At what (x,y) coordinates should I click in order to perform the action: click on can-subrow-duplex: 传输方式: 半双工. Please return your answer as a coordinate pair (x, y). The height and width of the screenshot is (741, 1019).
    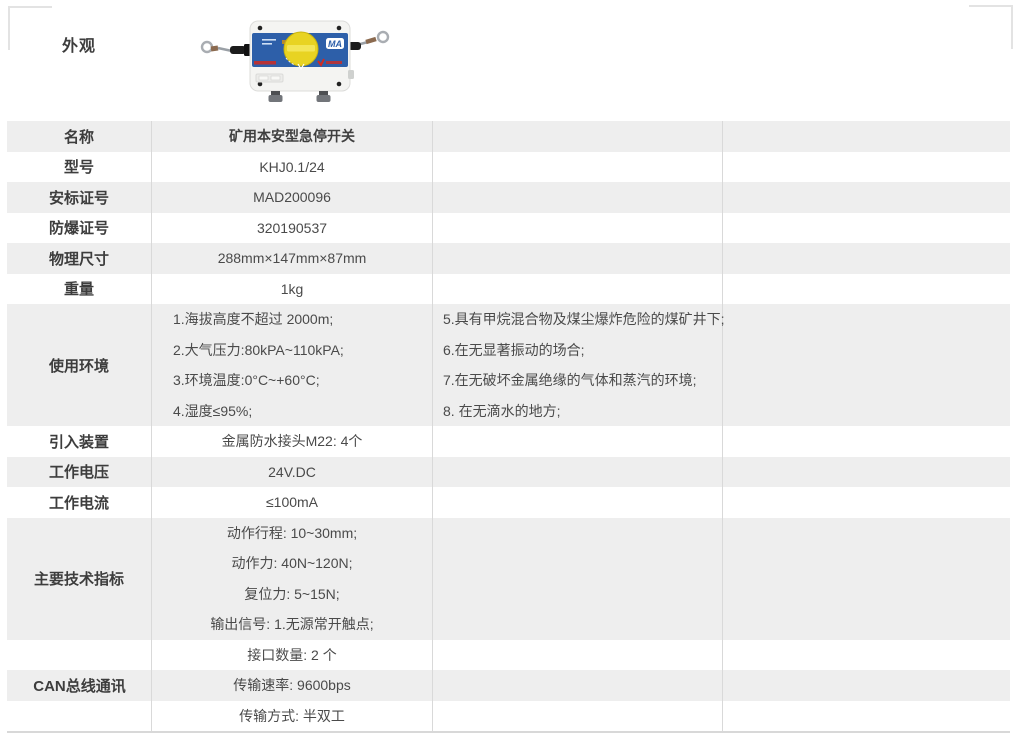
    Looking at the image, I should click on (508, 715).